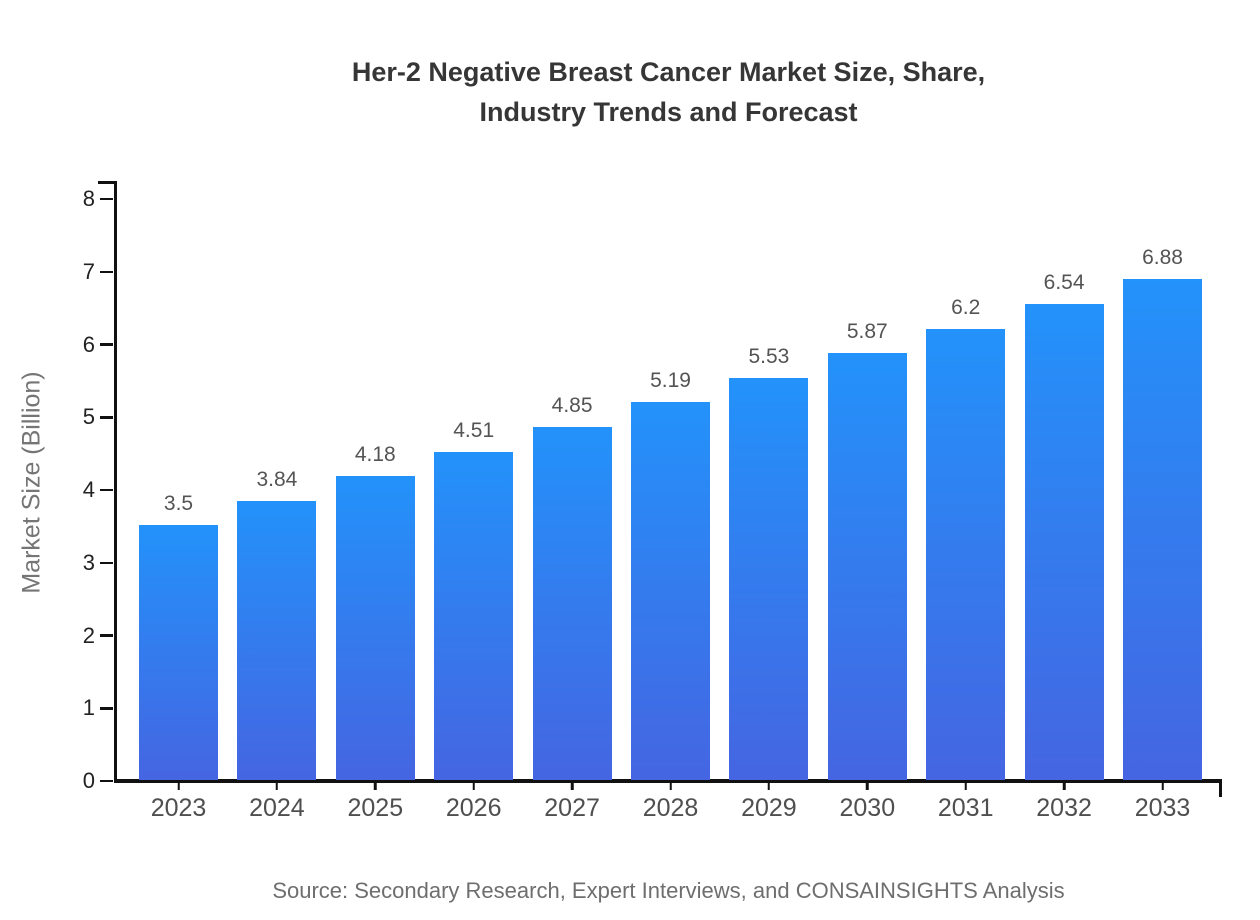 This screenshot has height=920, width=1260. I want to click on bar-2033, so click(1162, 529).